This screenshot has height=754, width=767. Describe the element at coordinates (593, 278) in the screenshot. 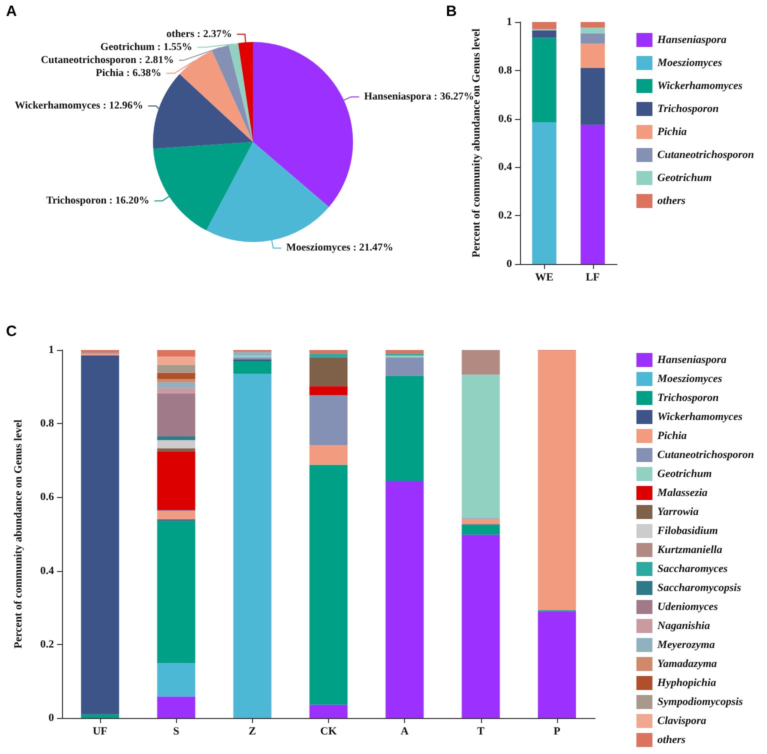

I see `x-tick-label: LF` at that location.